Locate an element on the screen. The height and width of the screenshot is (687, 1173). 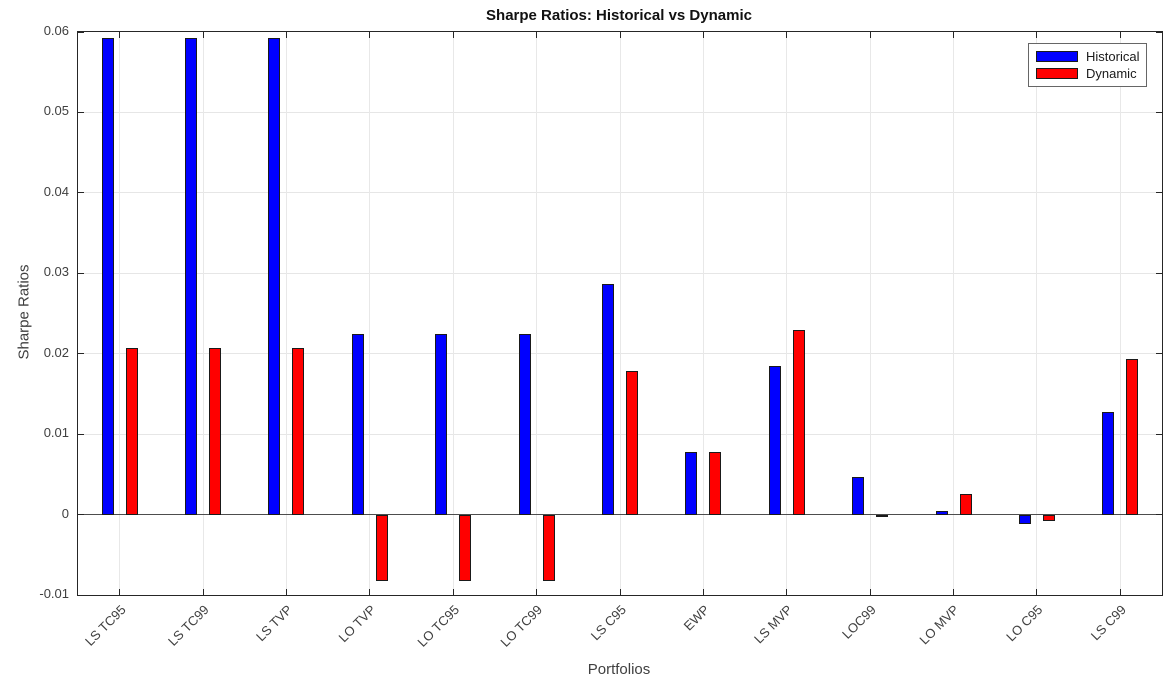
bar-dynamic-ls-c95 is located at coordinates (632, 443).